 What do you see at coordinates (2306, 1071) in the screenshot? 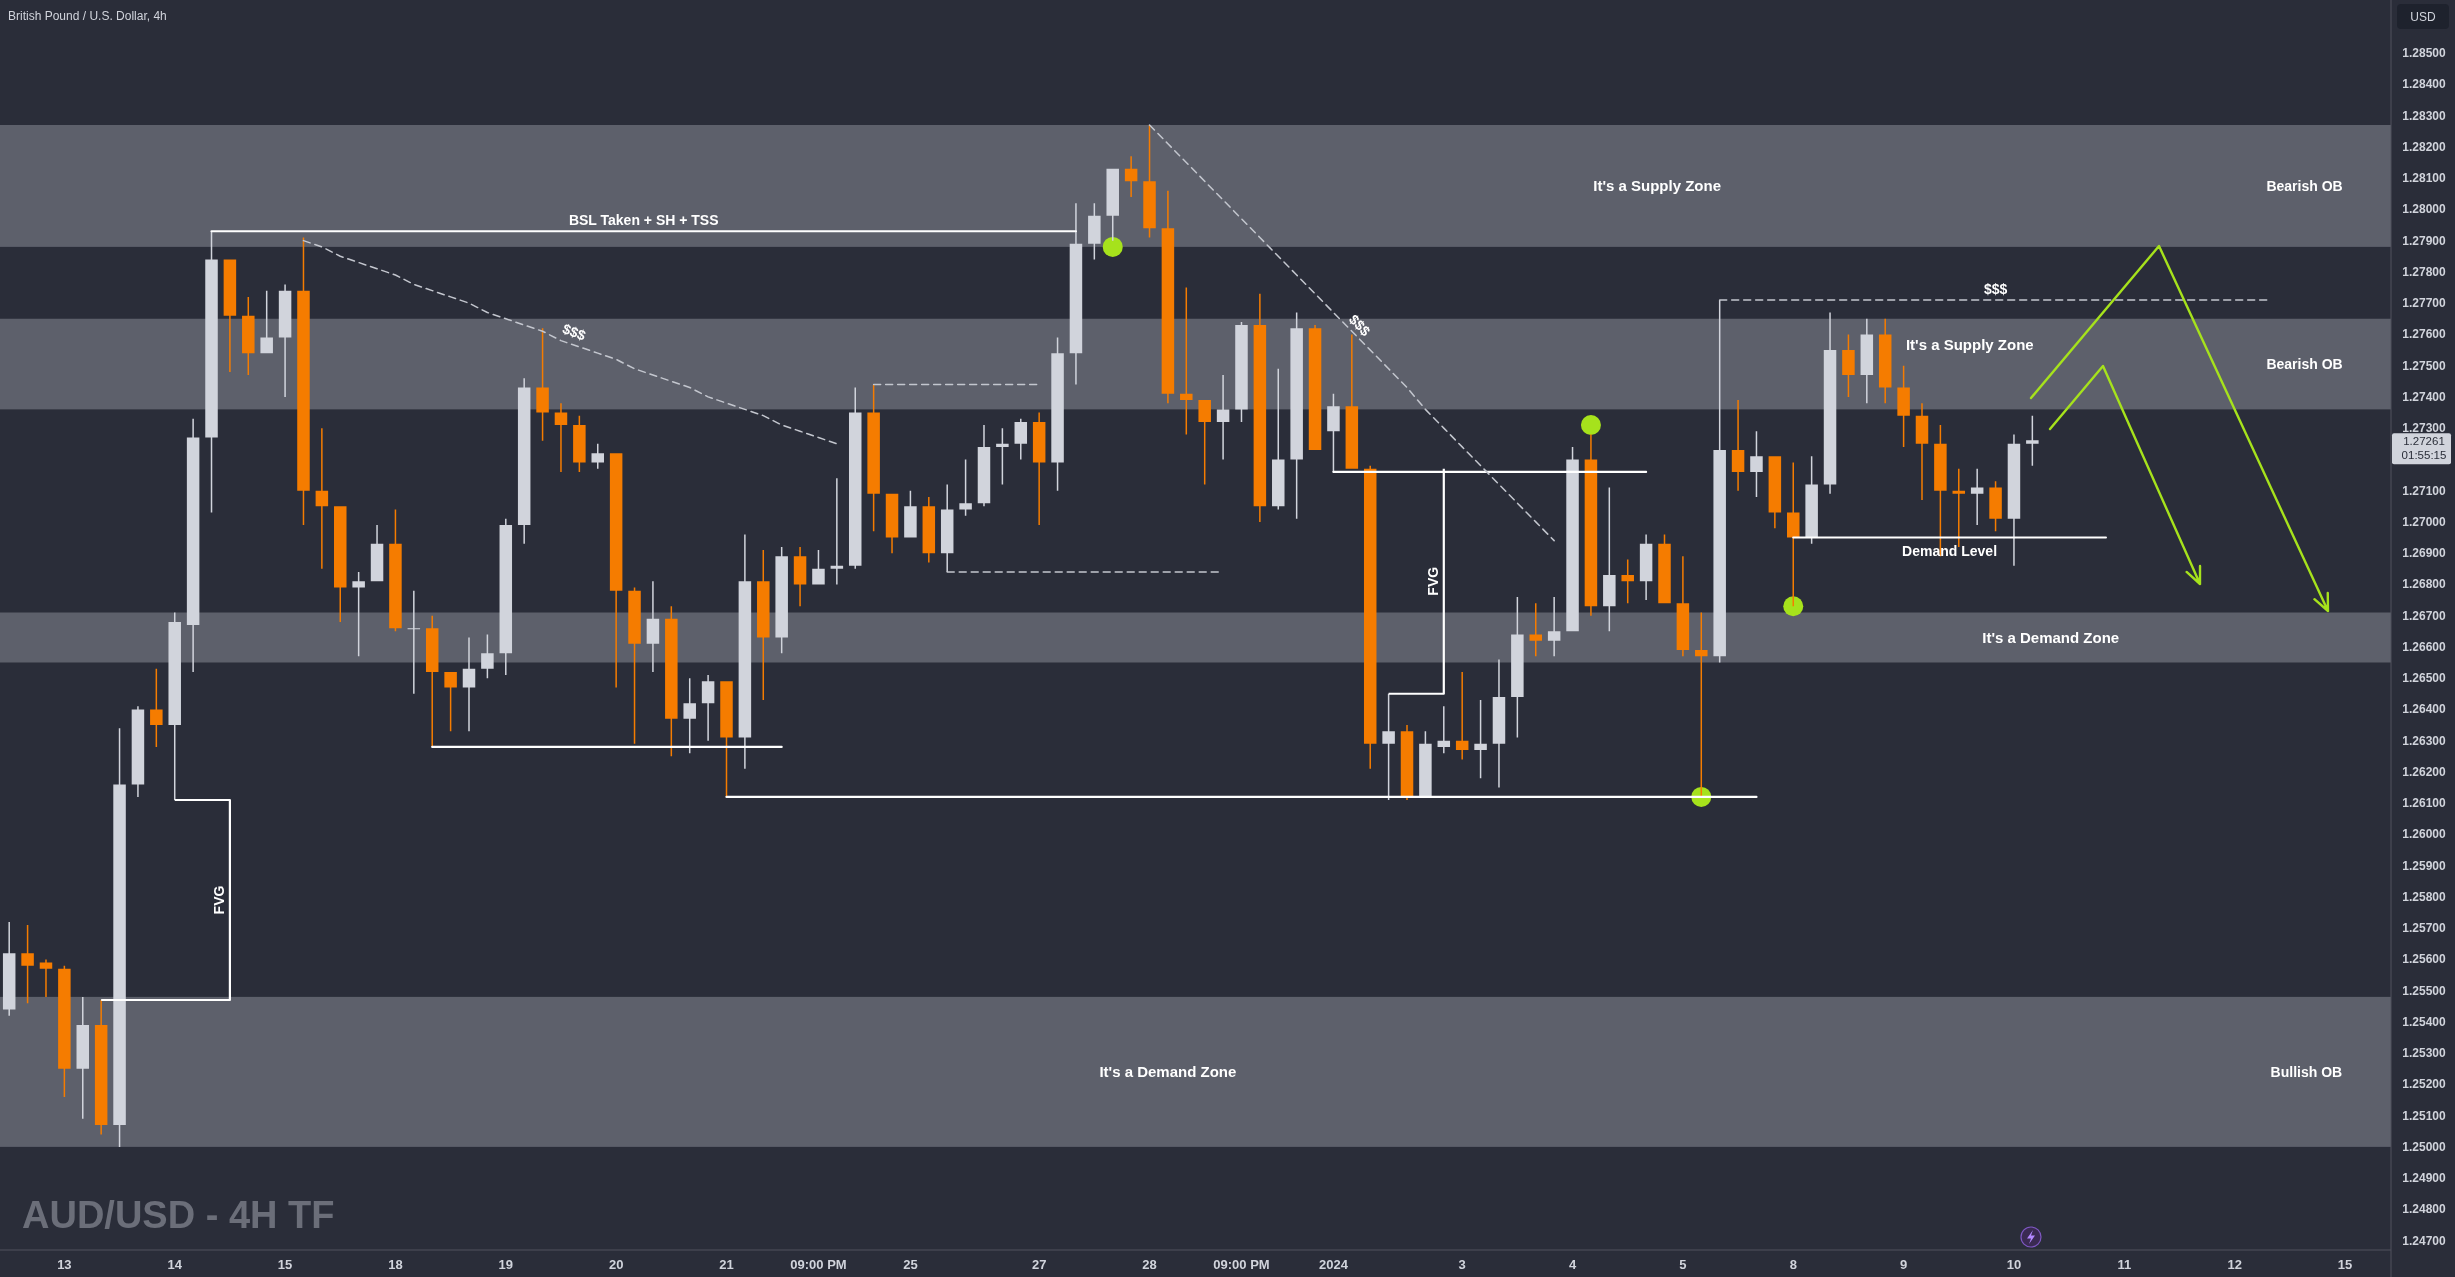
I see `annotation: Bullish OB` at bounding box center [2306, 1071].